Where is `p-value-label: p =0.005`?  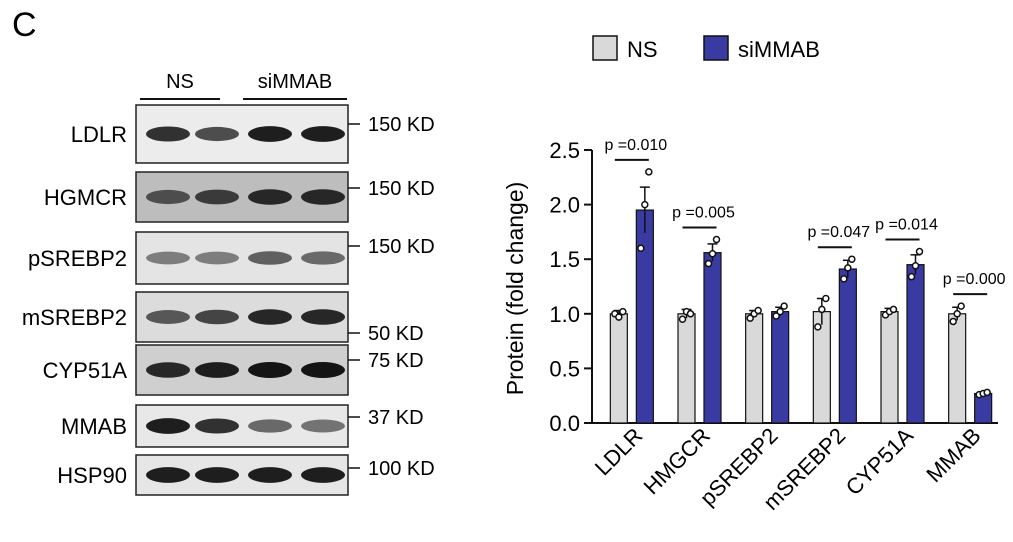
p-value-label: p =0.005 is located at coordinates (703, 213).